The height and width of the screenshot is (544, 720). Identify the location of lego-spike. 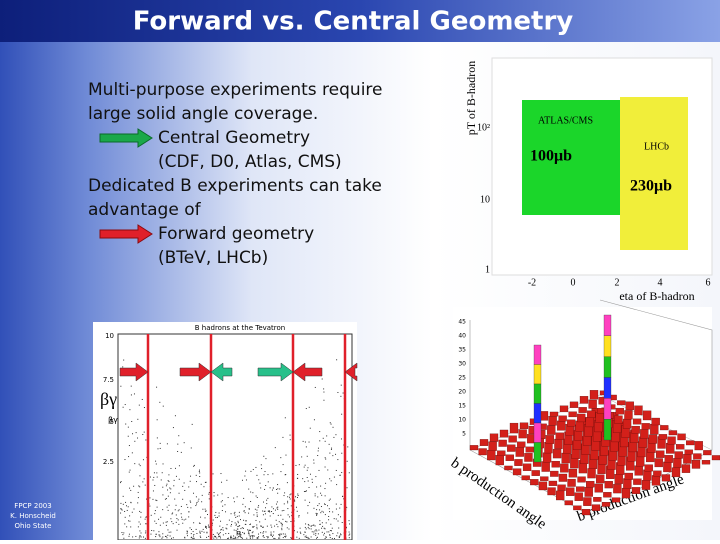
(607, 367).